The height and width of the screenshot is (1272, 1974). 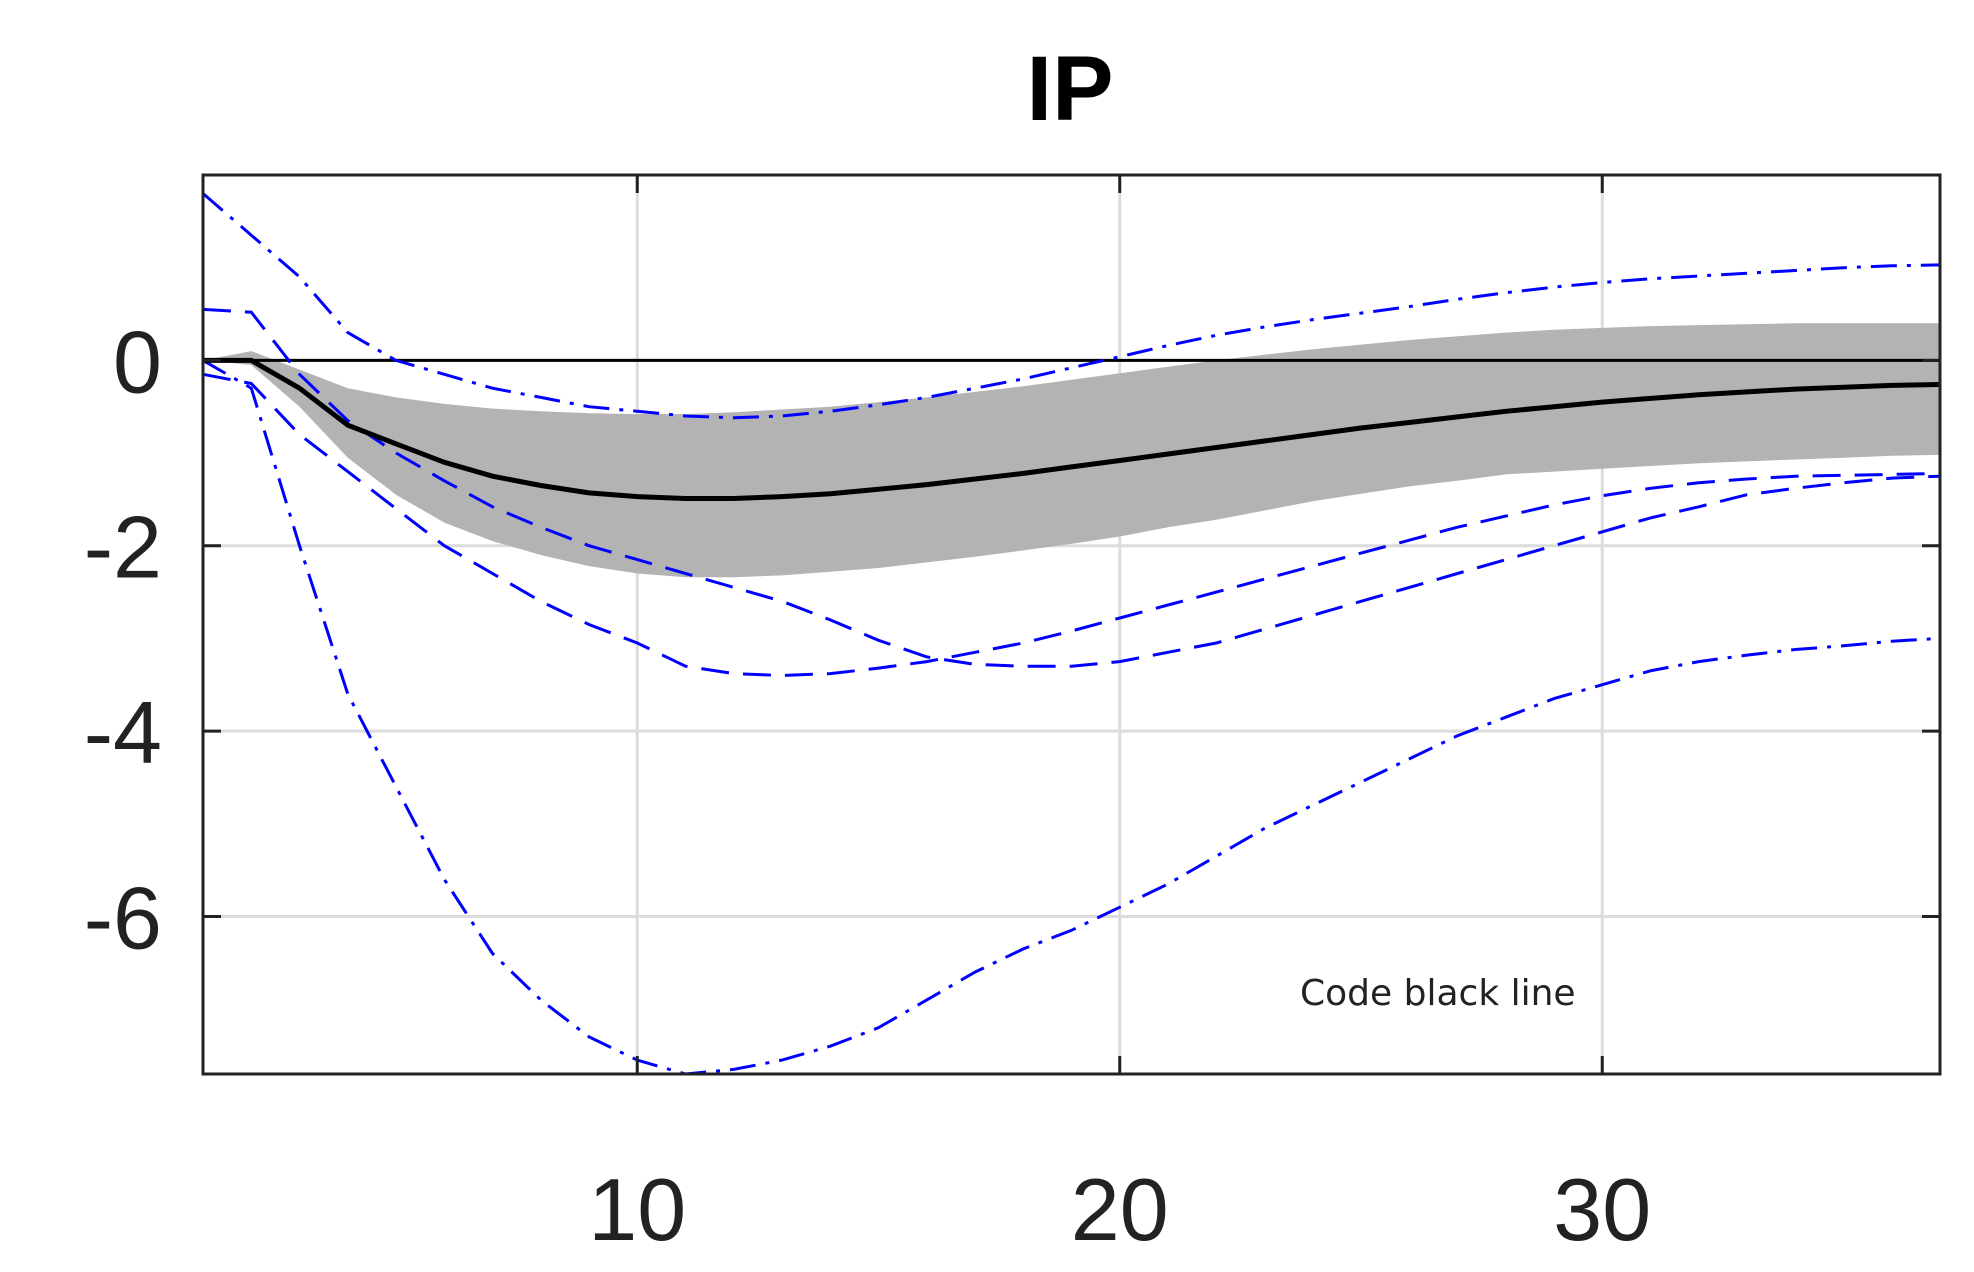 I want to click on median-line, so click(x=1072, y=429).